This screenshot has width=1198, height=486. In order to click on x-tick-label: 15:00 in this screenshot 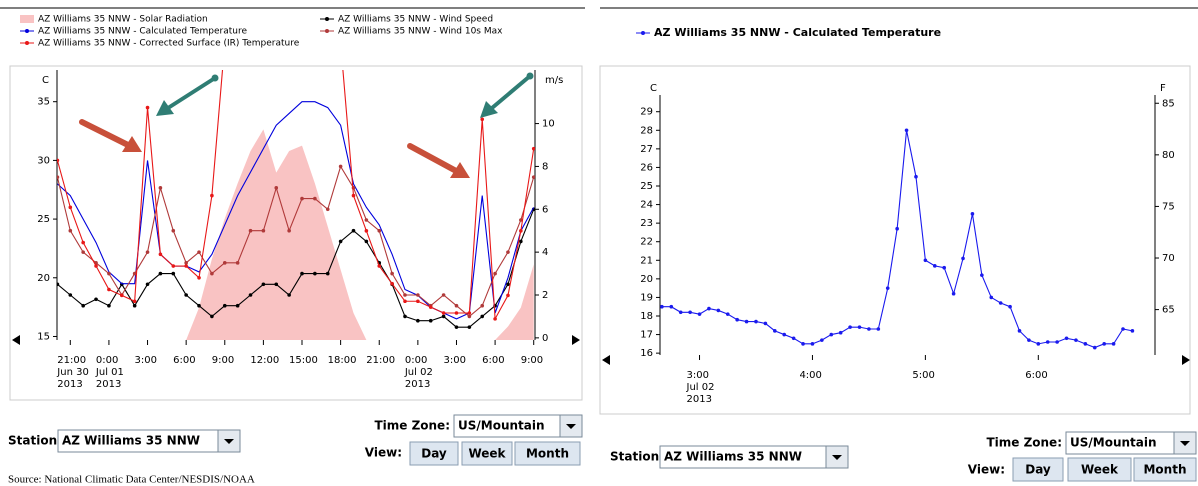, I will do `click(303, 360)`.